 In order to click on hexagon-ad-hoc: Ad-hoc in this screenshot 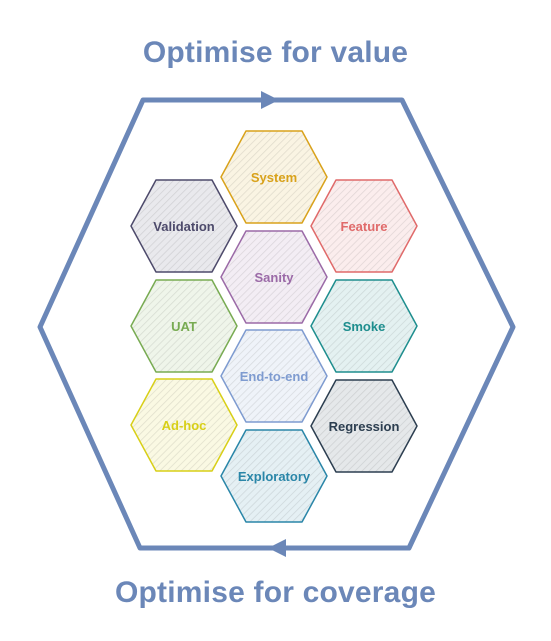, I will do `click(184, 425)`.